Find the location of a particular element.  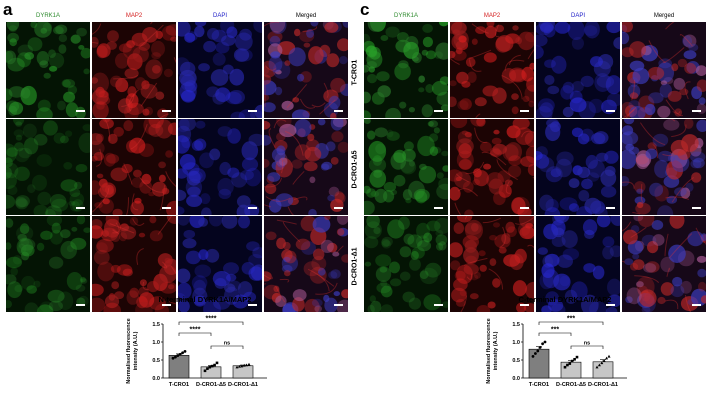

micrograph-c-merged-row1 is located at coordinates (664, 70).